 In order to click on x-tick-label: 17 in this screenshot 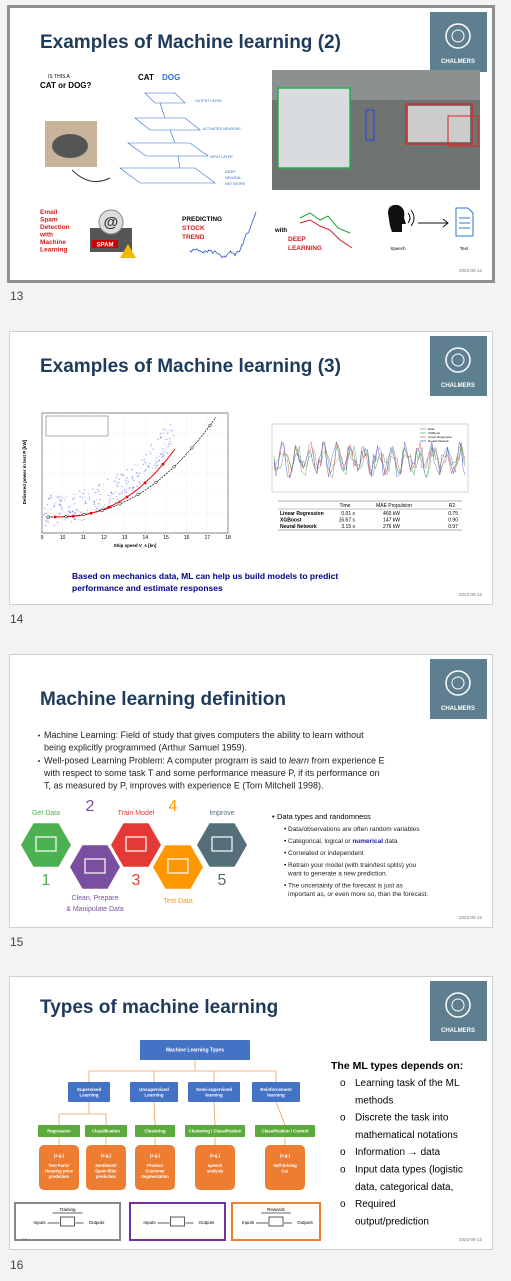, I will do `click(208, 538)`.